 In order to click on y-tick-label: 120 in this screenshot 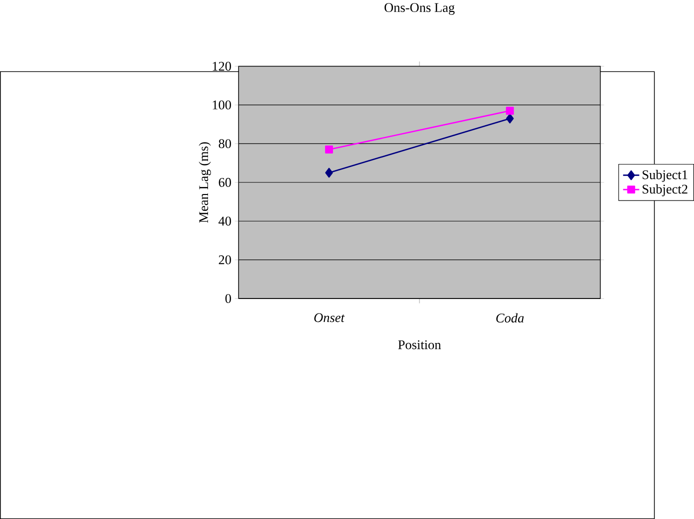, I will do `click(221, 66)`.